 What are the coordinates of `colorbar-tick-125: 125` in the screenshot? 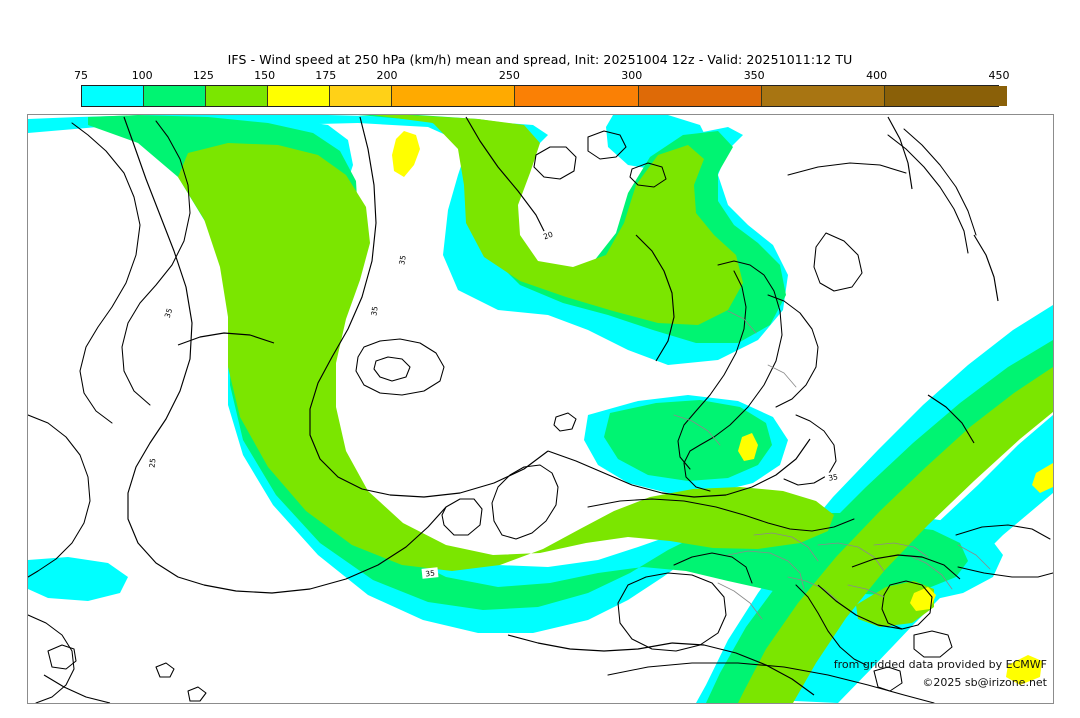 It's located at (203, 75).